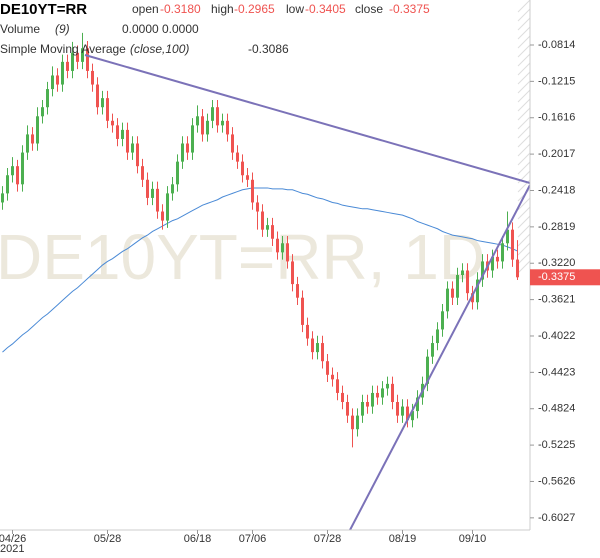 The image size is (600, 558). Describe the element at coordinates (556, 154) in the screenshot. I see `y-tick-label: -0.2017` at that location.